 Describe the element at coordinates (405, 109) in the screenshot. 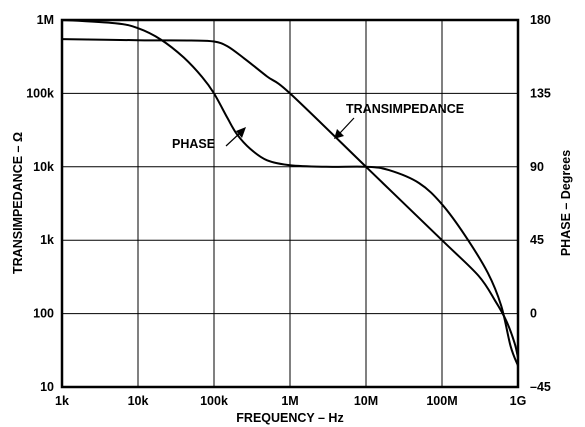

I see `annotation-transimpedance: TRANSIMPEDANCE` at that location.